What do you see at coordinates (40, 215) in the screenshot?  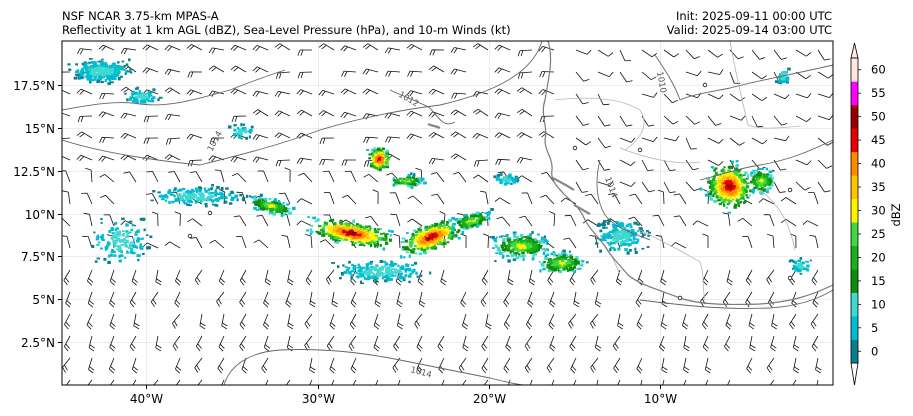 I see `lat-label: 10°N` at bounding box center [40, 215].